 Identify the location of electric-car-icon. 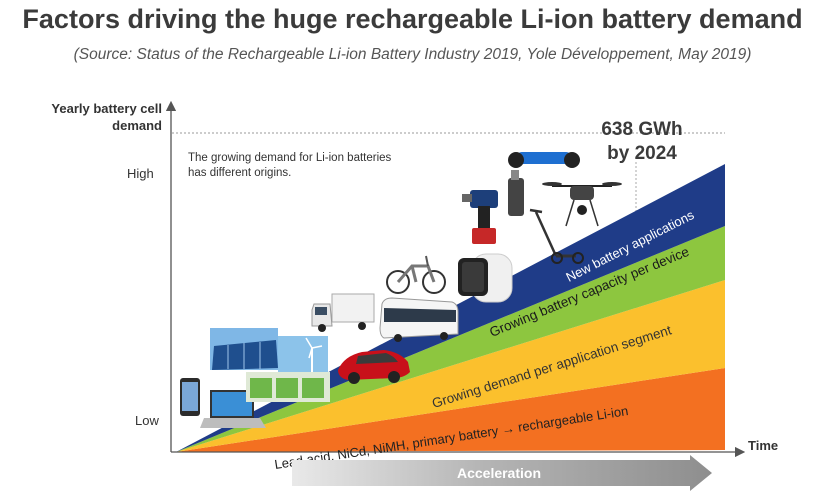
(374, 367).